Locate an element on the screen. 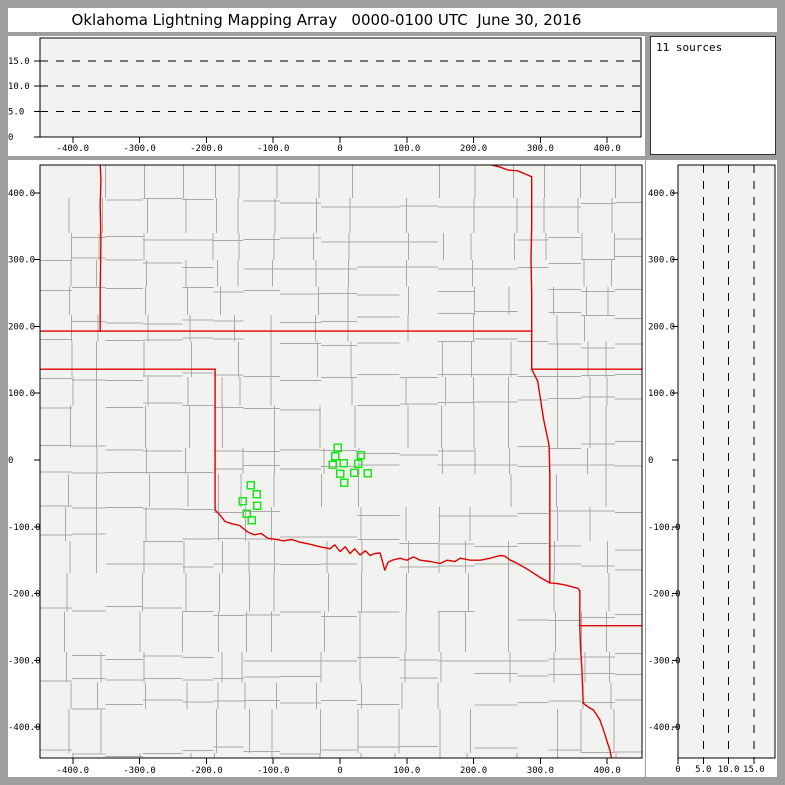 This screenshot has width=785, height=785. x-tick-label: 10.0 is located at coordinates (729, 770).